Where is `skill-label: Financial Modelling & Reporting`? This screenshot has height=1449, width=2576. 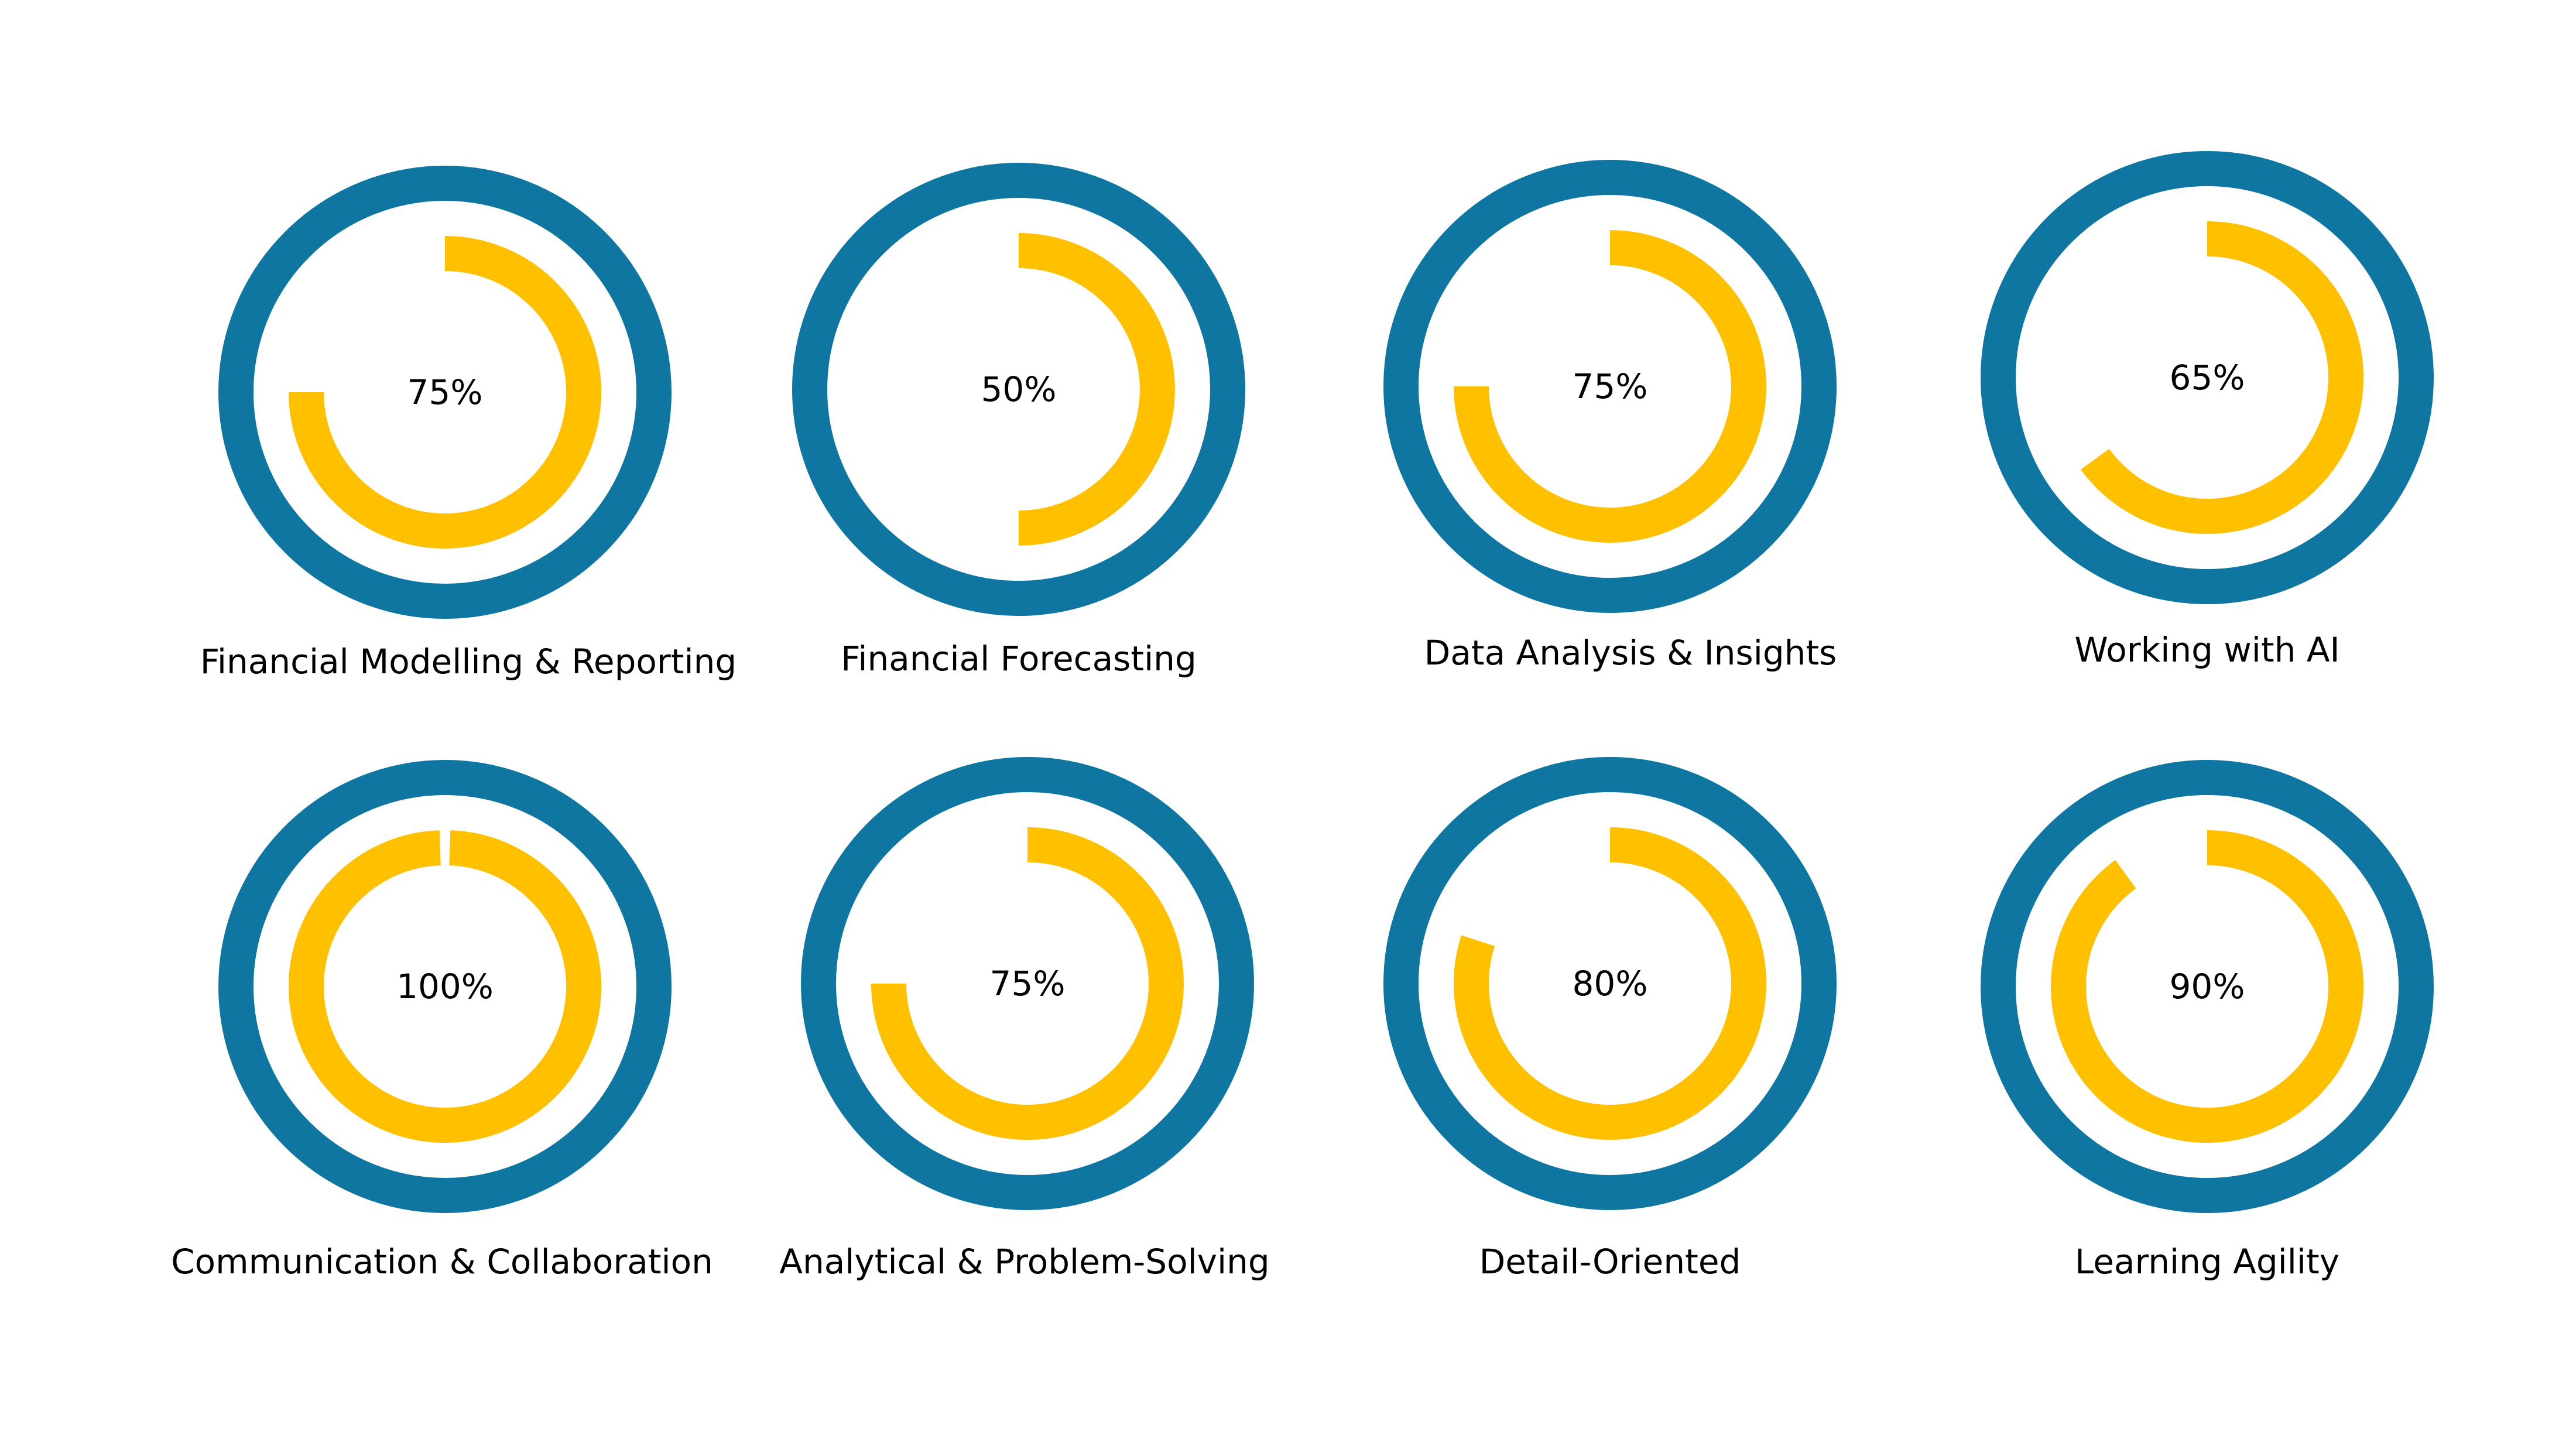 skill-label: Financial Modelling & Reporting is located at coordinates (469, 661).